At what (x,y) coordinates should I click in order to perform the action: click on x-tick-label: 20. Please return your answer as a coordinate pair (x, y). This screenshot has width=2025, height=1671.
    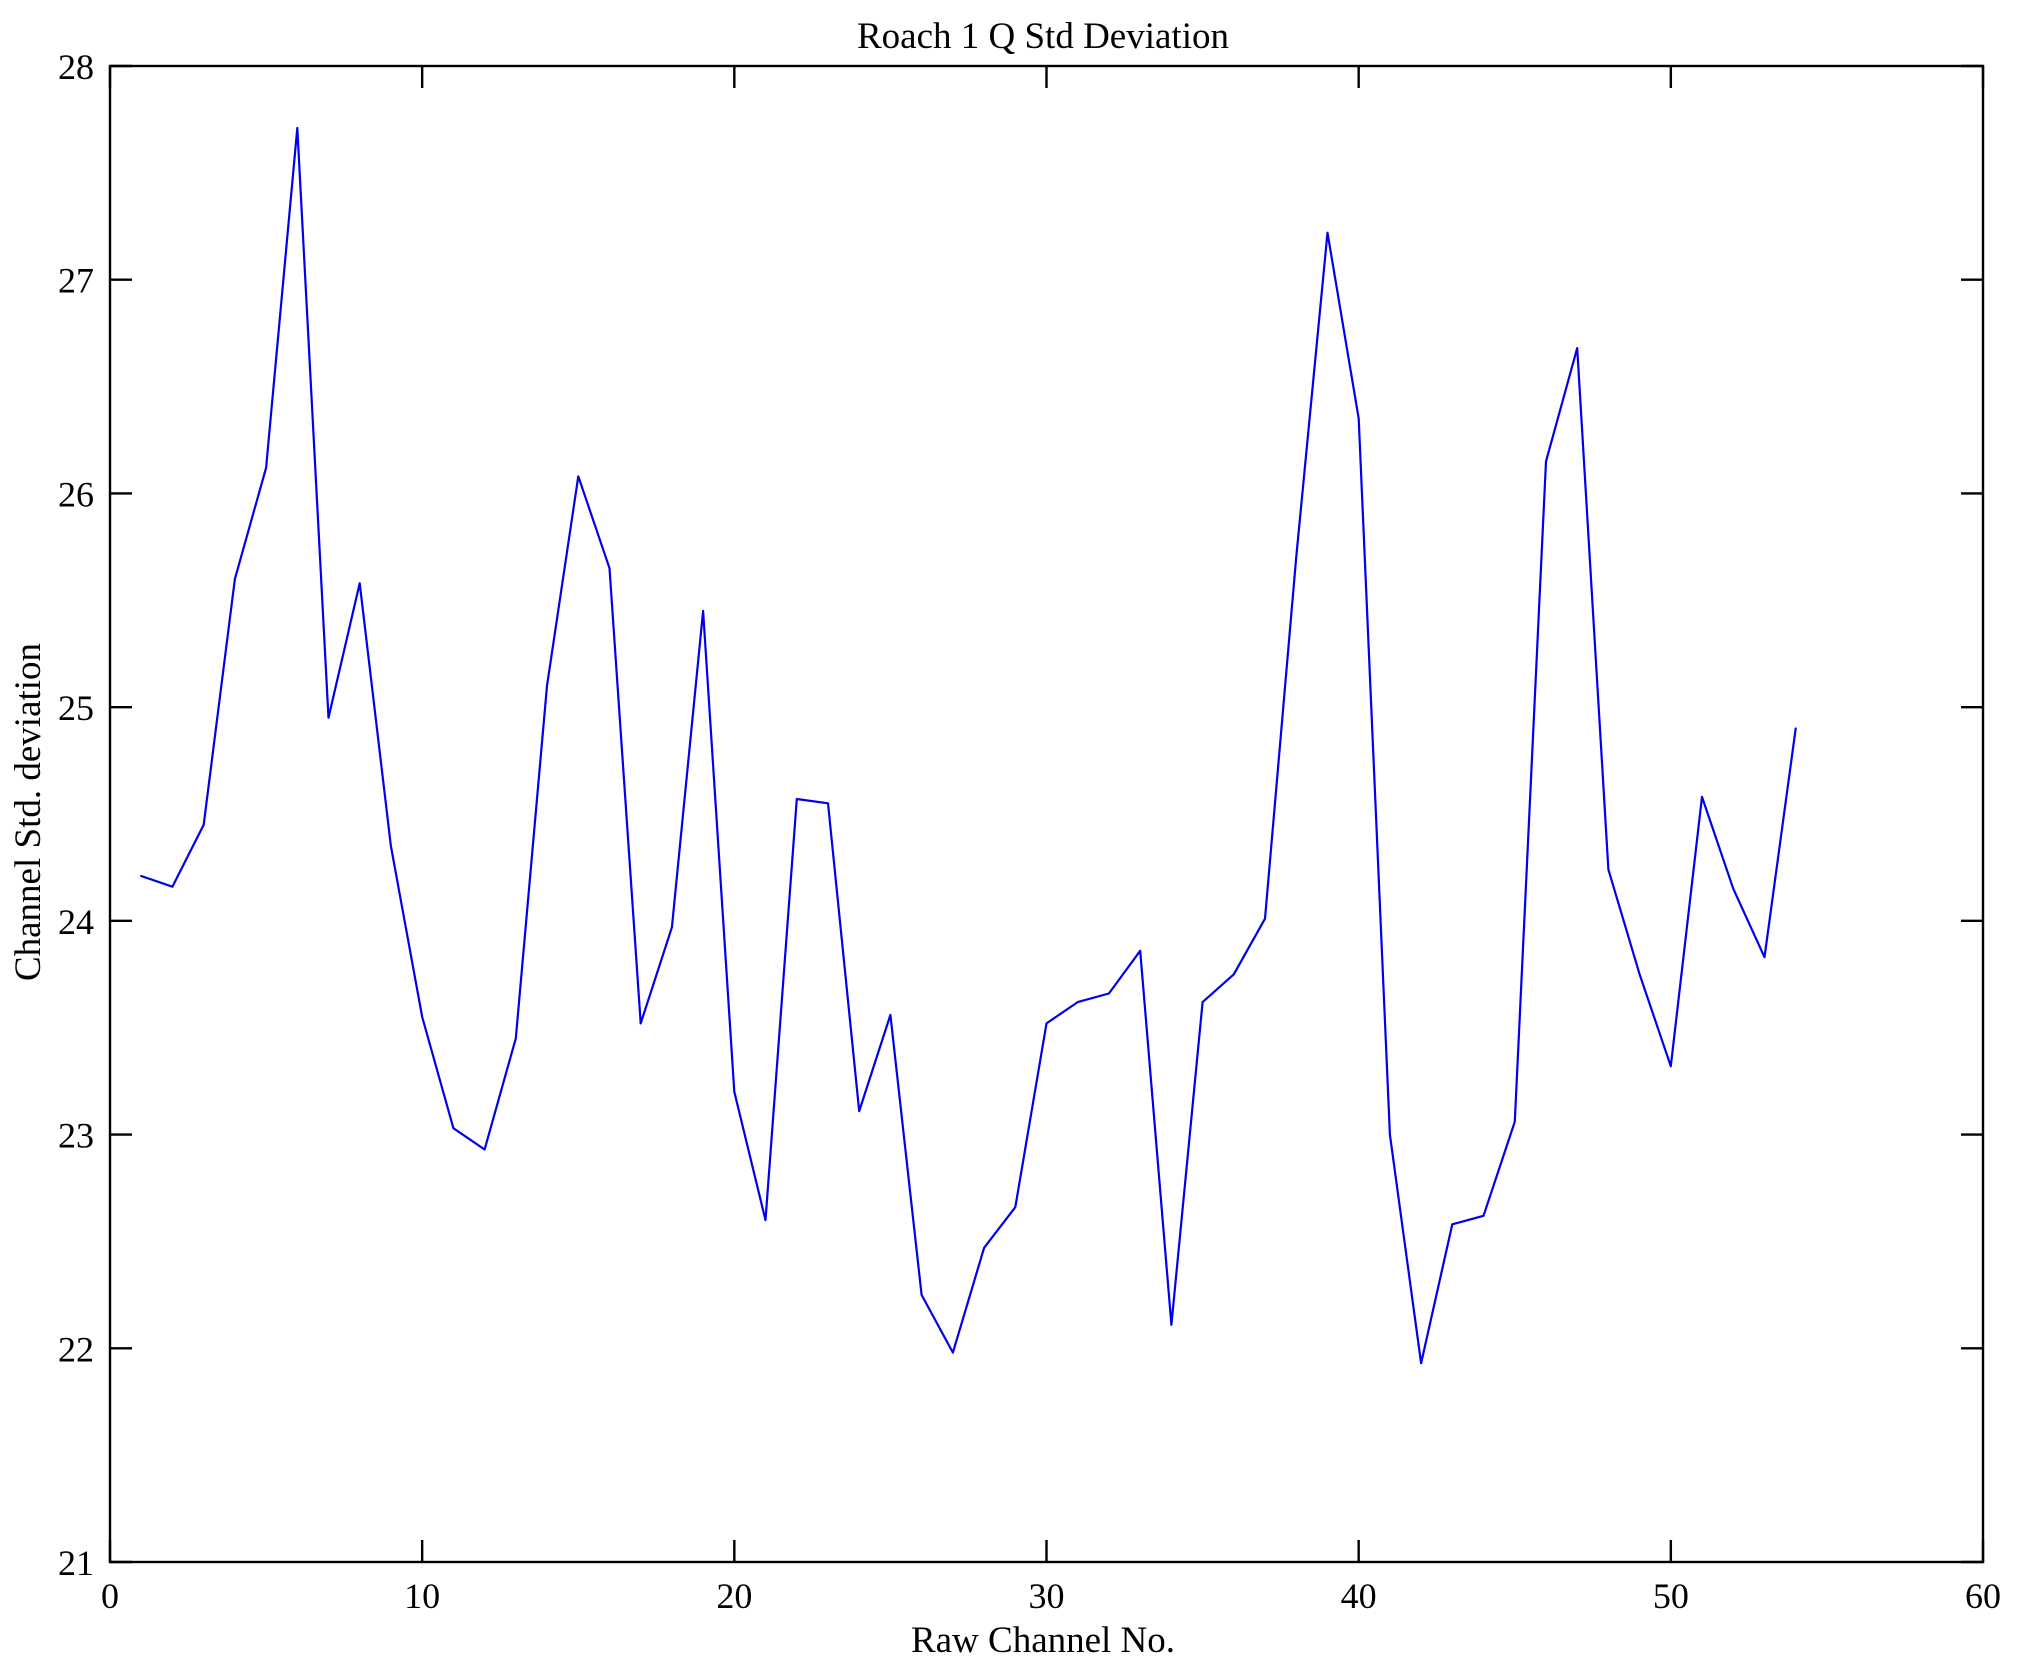
    Looking at the image, I should click on (734, 1596).